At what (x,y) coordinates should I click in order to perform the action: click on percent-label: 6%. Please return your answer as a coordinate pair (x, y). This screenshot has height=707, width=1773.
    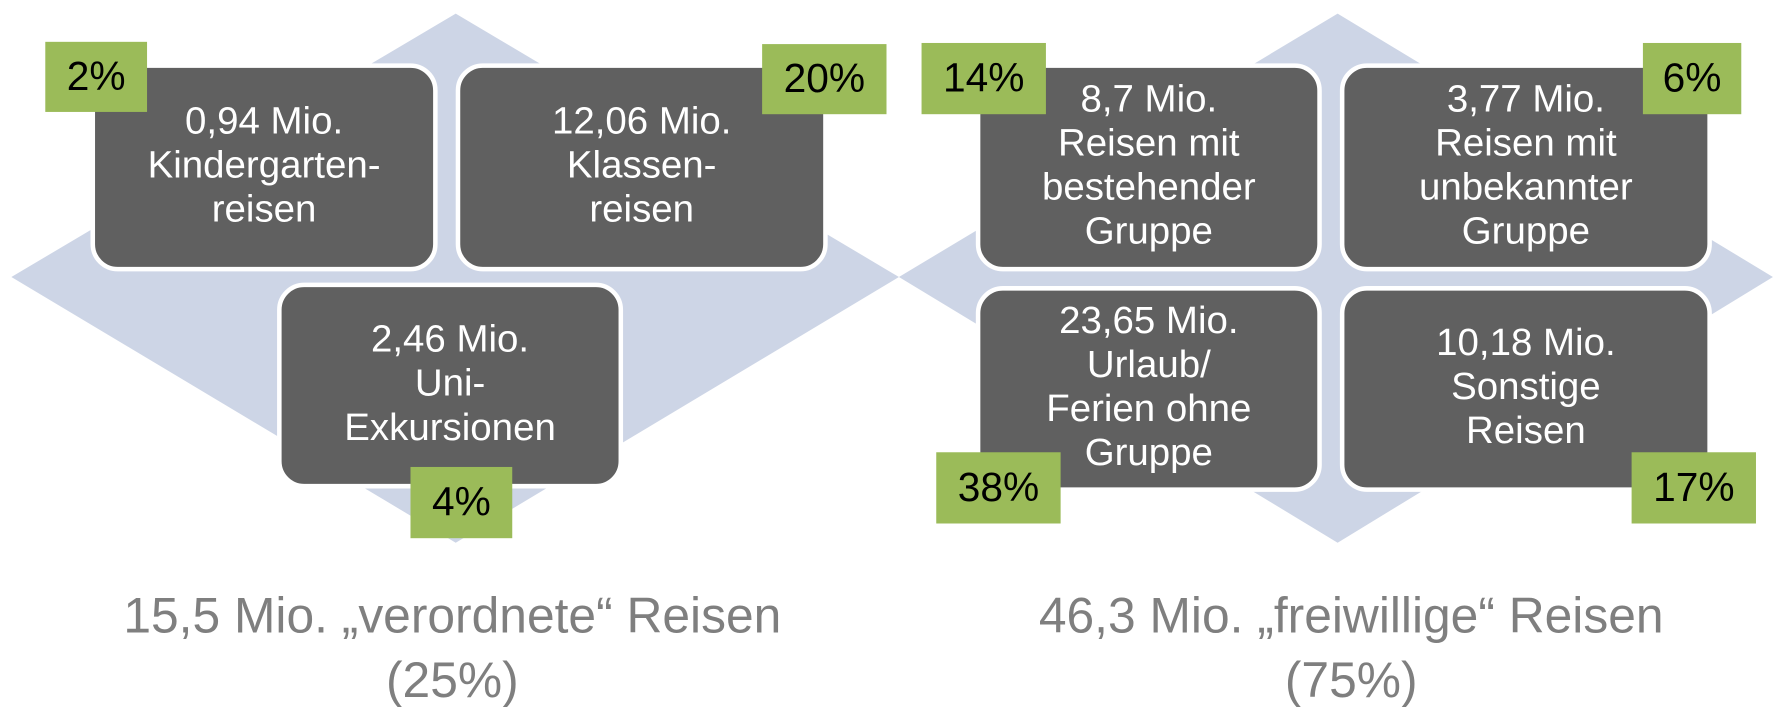
    Looking at the image, I should click on (1692, 78).